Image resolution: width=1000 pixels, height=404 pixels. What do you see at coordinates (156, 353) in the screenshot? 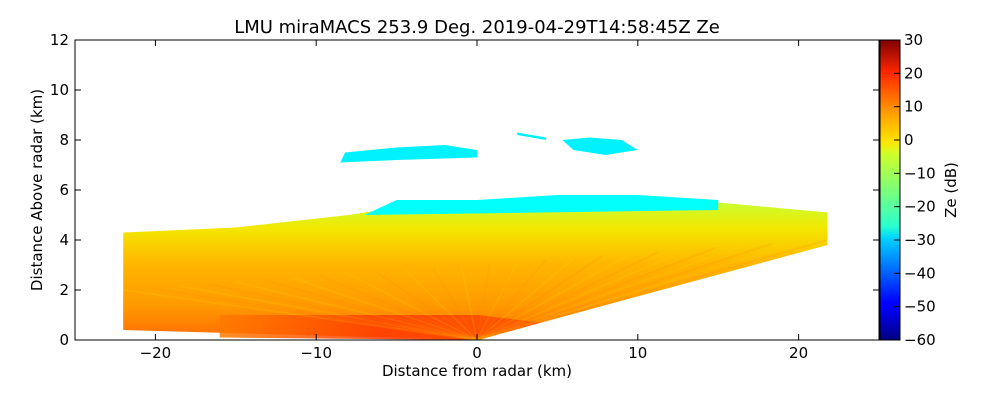
I see `x-tick-label: −20` at bounding box center [156, 353].